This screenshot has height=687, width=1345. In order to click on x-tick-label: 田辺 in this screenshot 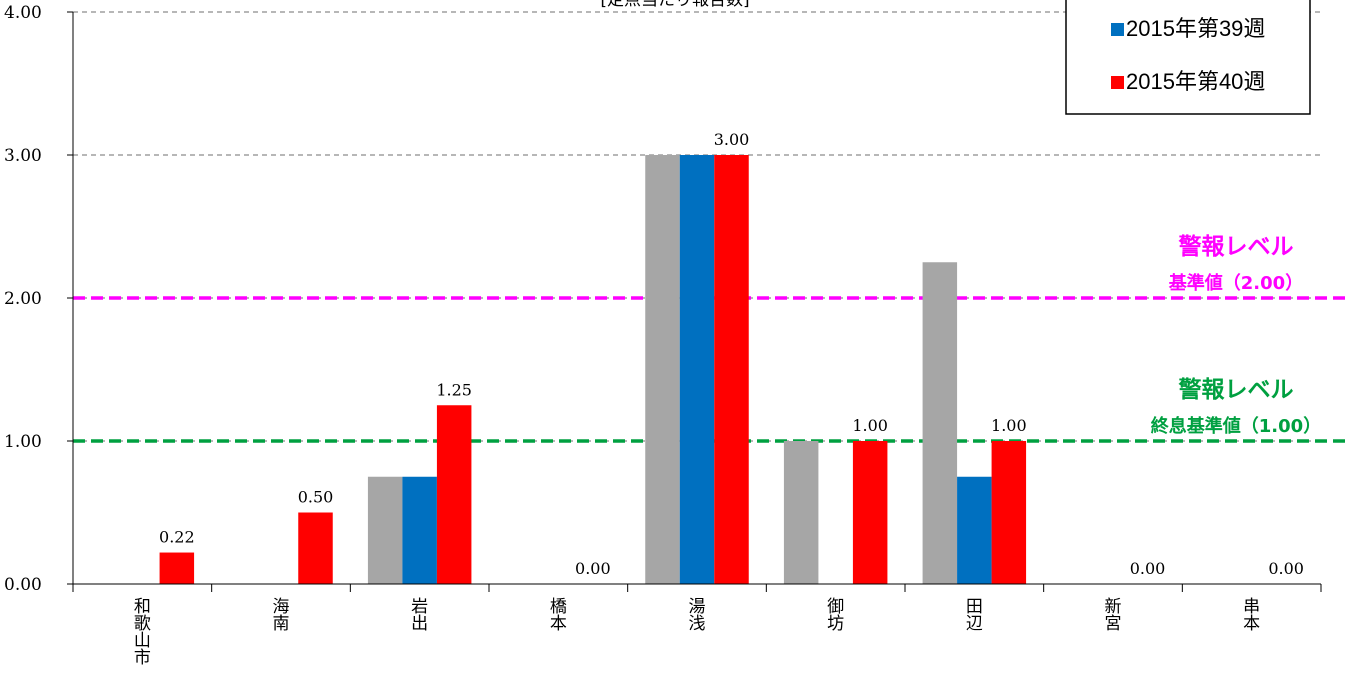, I will do `click(974, 615)`.